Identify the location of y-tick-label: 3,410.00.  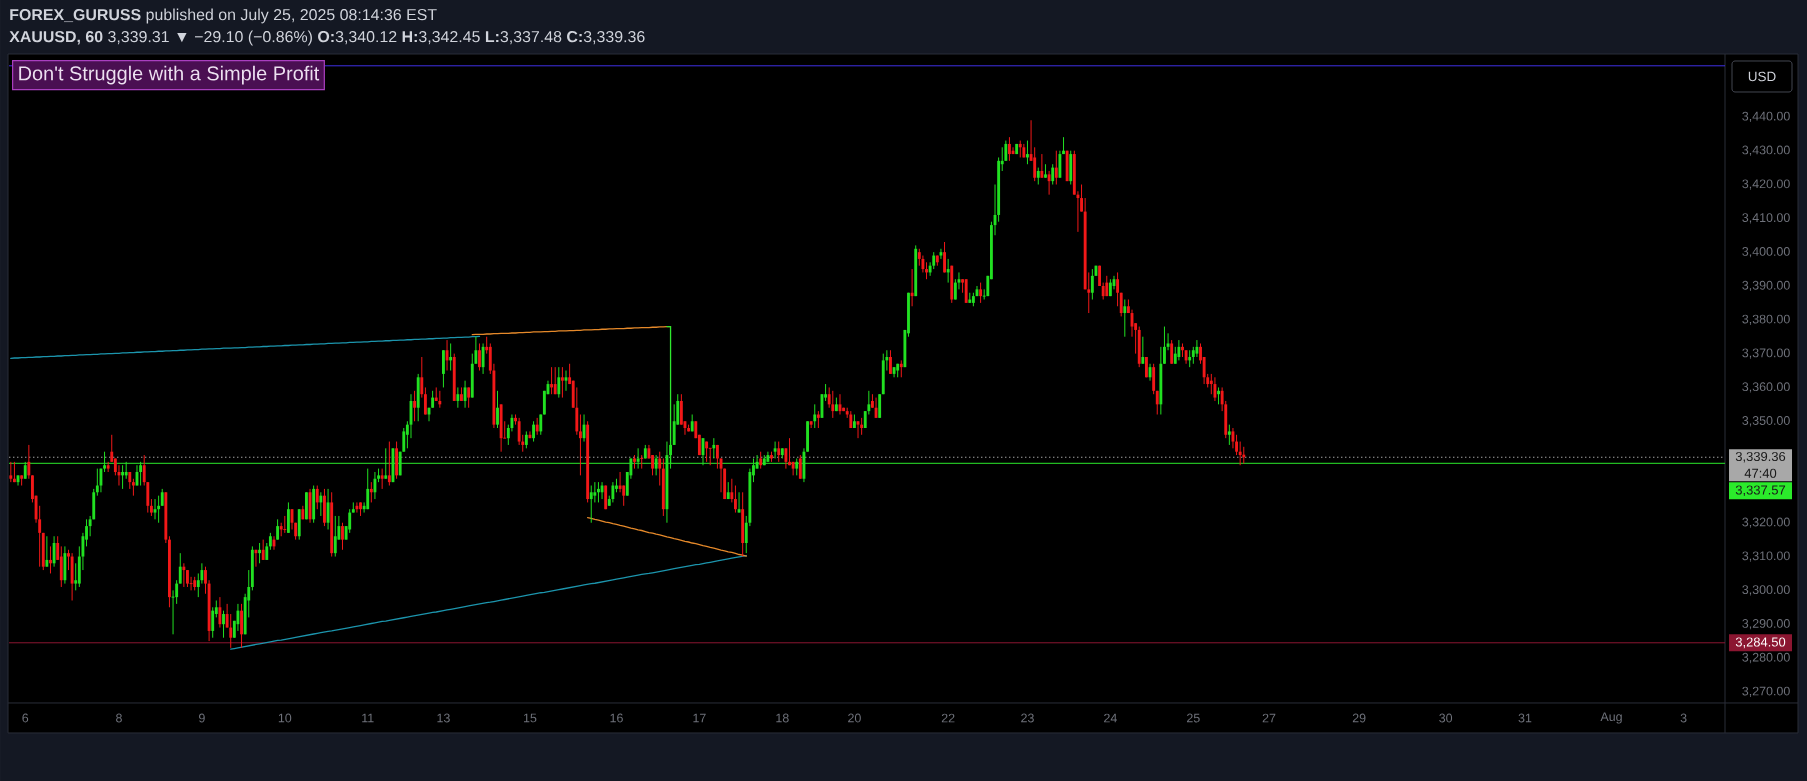
(1766, 218).